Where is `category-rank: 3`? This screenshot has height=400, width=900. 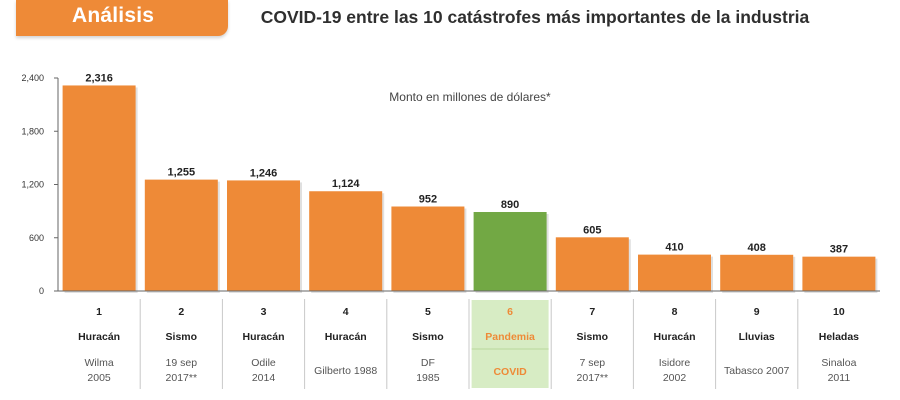 category-rank: 3 is located at coordinates (264, 312).